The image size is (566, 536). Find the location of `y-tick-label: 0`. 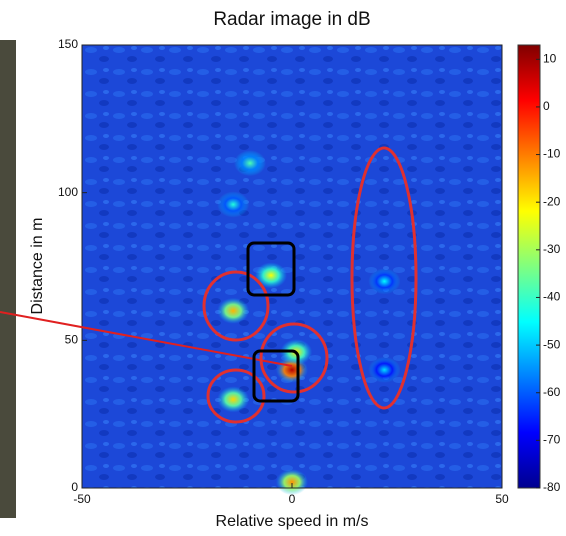

y-tick-label: 0 is located at coordinates (74, 487).